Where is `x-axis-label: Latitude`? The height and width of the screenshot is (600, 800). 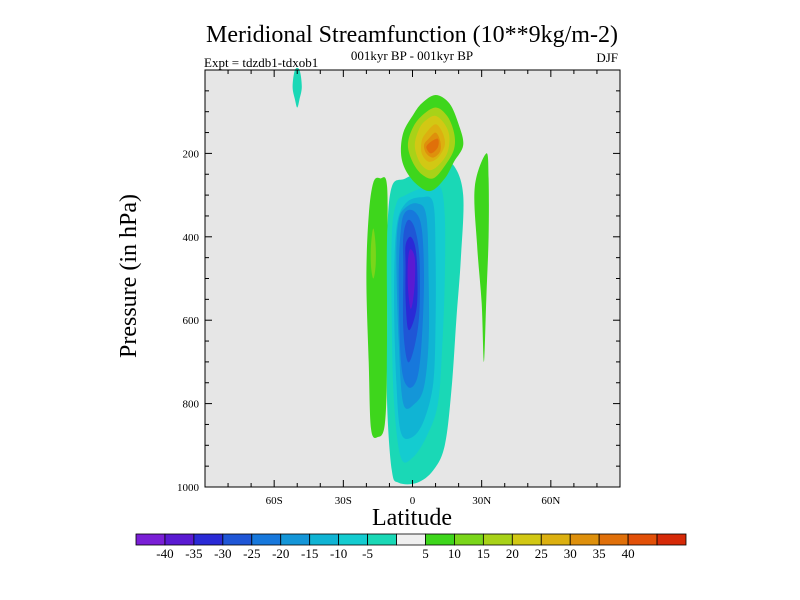 x-axis-label: Latitude is located at coordinates (412, 518).